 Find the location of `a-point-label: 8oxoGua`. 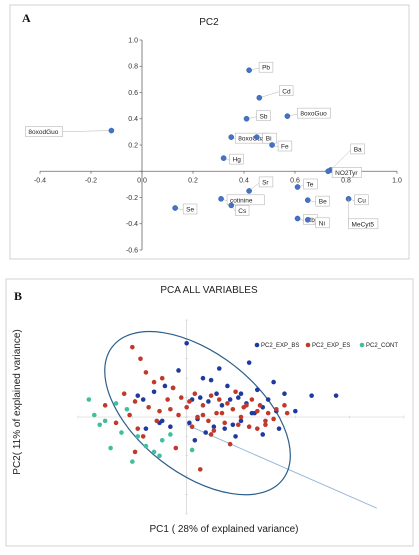

a-point-label: 8oxoGua is located at coordinates (251, 139).